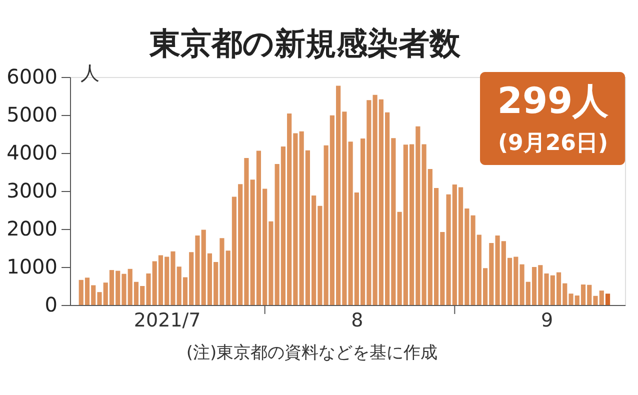 The image size is (638, 395). What do you see at coordinates (607, 299) in the screenshot?
I see `bar` at bounding box center [607, 299].